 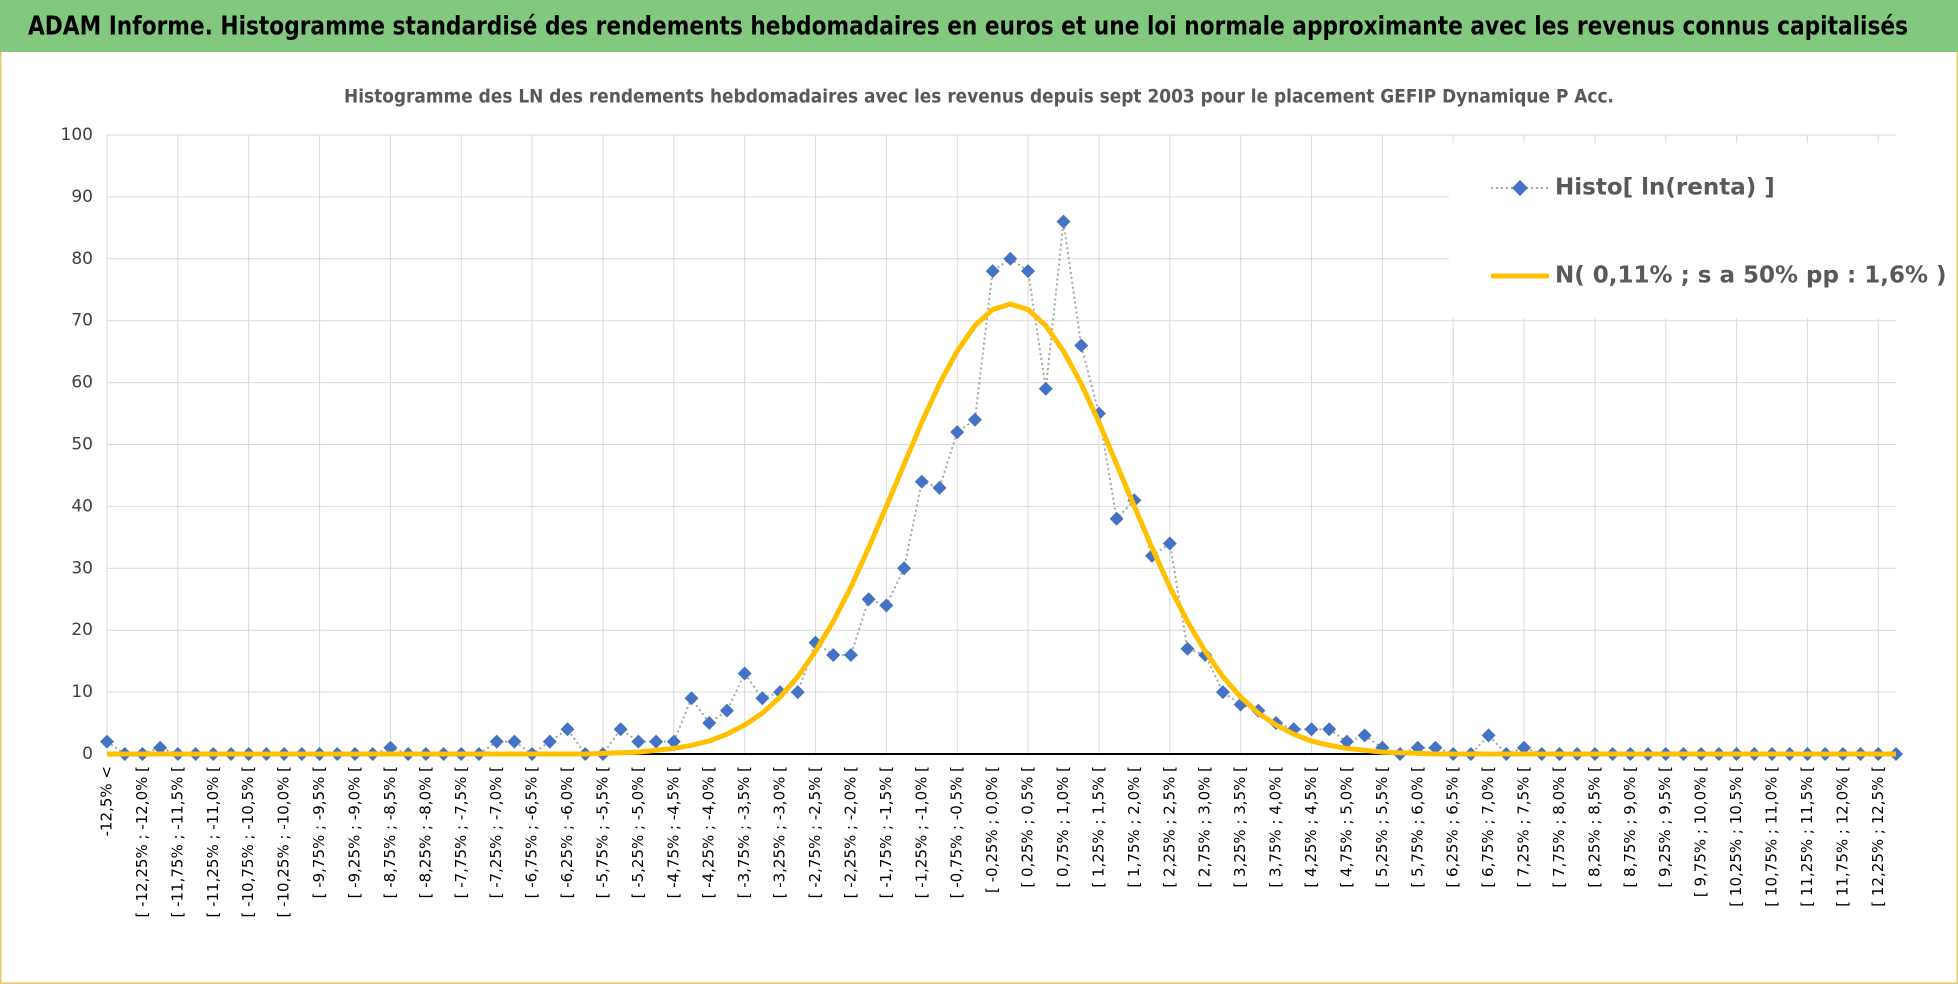 I want to click on x-tick-label: [ -7,75% ; -7,5% [, so click(x=461, y=832).